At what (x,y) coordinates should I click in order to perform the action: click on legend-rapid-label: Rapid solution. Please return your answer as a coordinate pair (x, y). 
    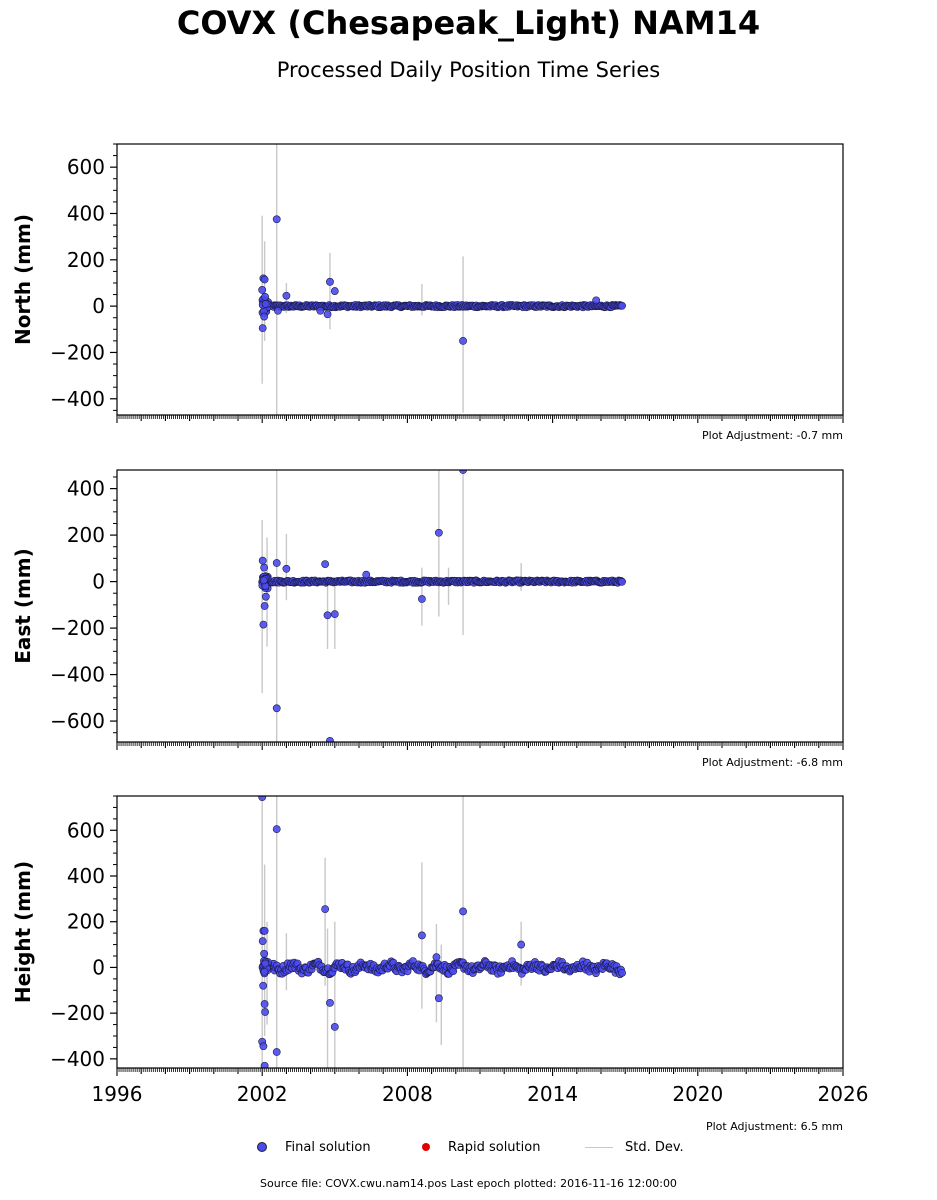
    Looking at the image, I should click on (494, 1147).